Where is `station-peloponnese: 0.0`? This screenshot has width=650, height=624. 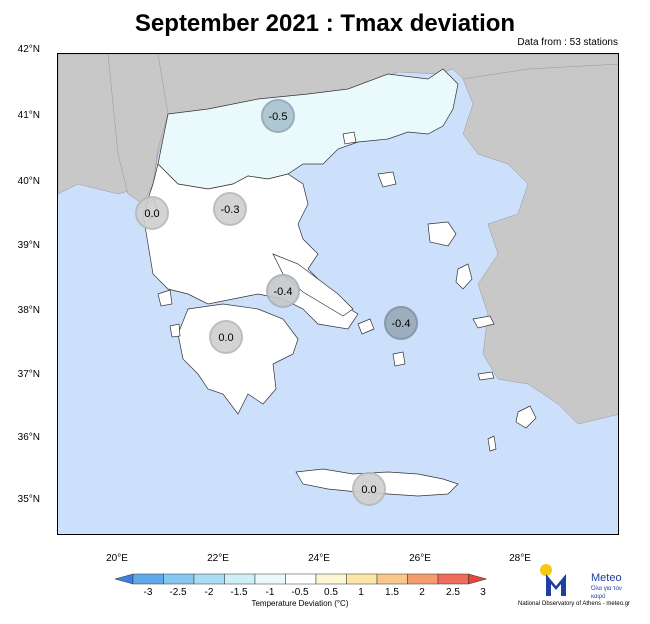 station-peloponnese: 0.0 is located at coordinates (226, 337).